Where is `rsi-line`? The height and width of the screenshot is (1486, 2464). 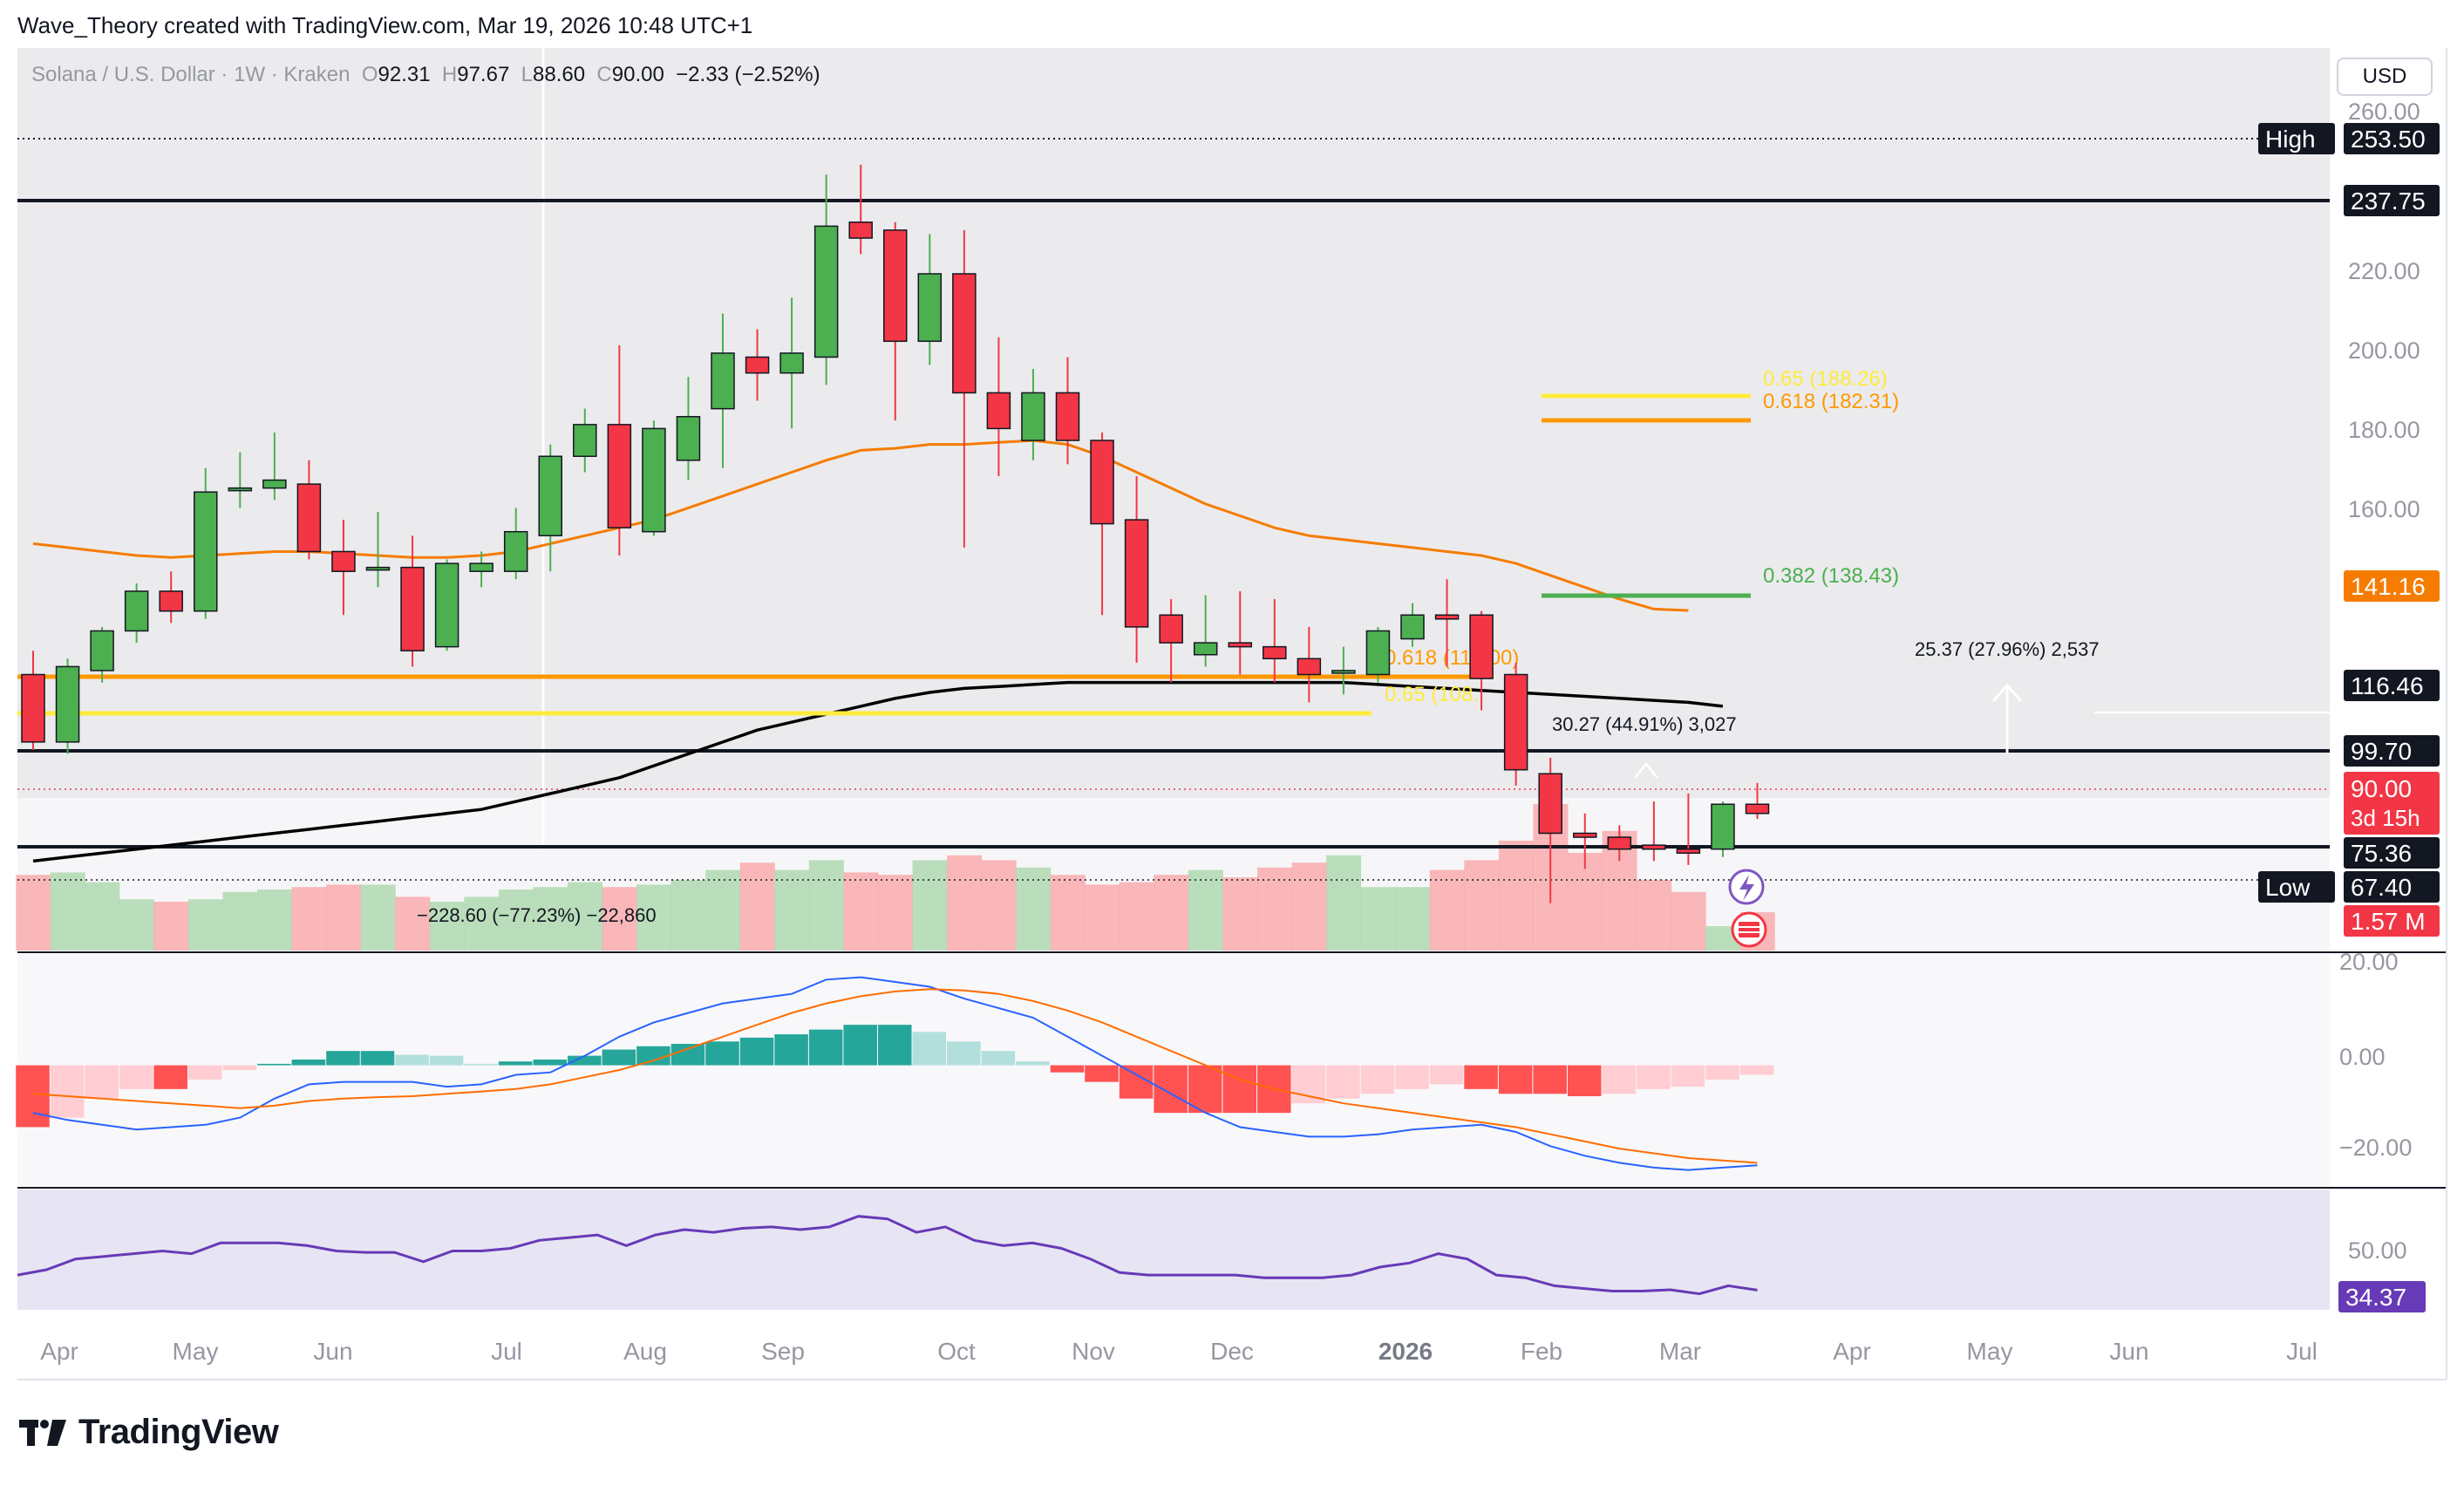
rsi-line is located at coordinates (887, 1255).